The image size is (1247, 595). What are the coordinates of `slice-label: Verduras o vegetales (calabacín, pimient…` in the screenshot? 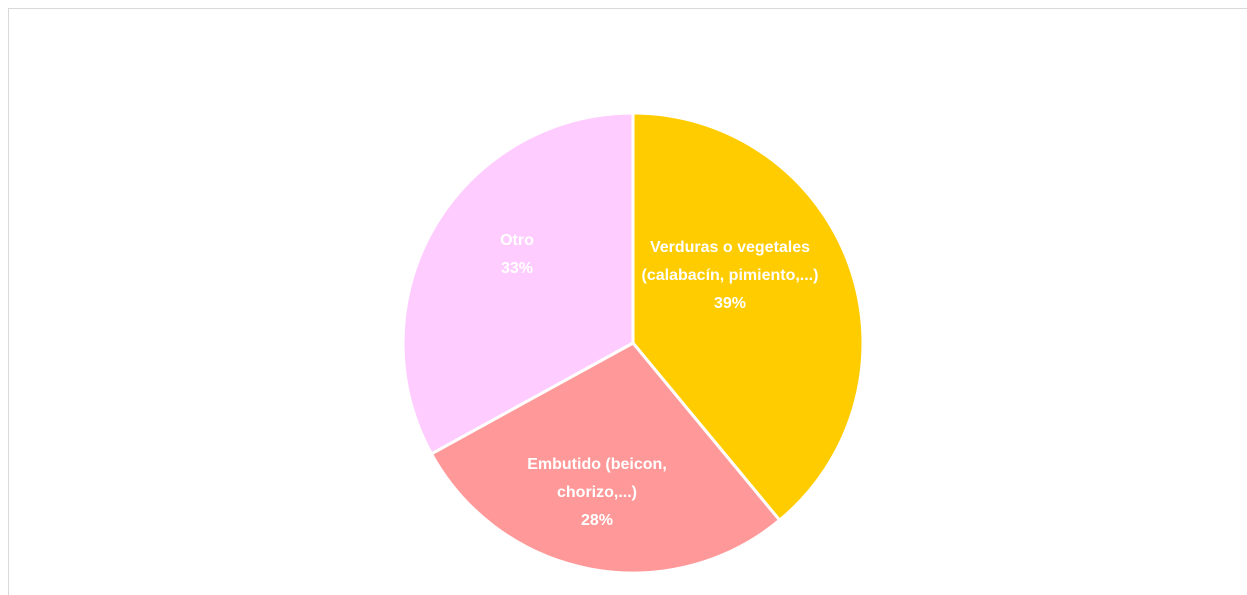 It's located at (730, 276).